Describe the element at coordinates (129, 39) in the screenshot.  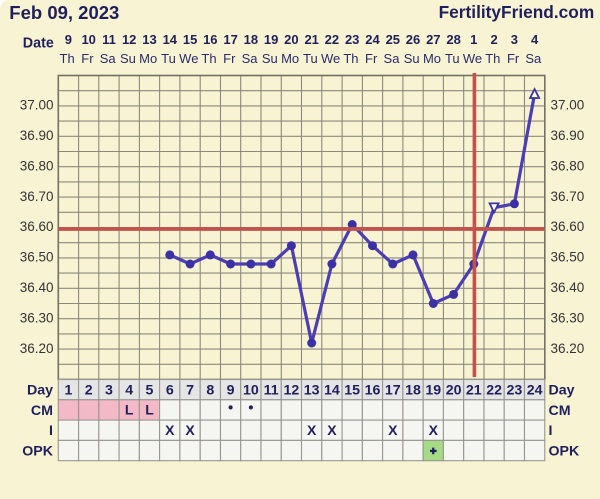
I see `svg-text: 12` at that location.